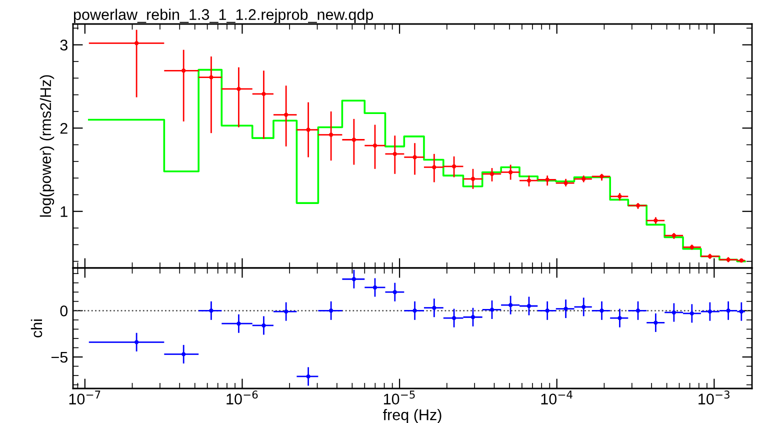  What do you see at coordinates (224, 16) in the screenshot?
I see `chart-title: powerlaw_rebin_1.3_1_1.2.rejprob_new.qdp` at bounding box center [224, 16].